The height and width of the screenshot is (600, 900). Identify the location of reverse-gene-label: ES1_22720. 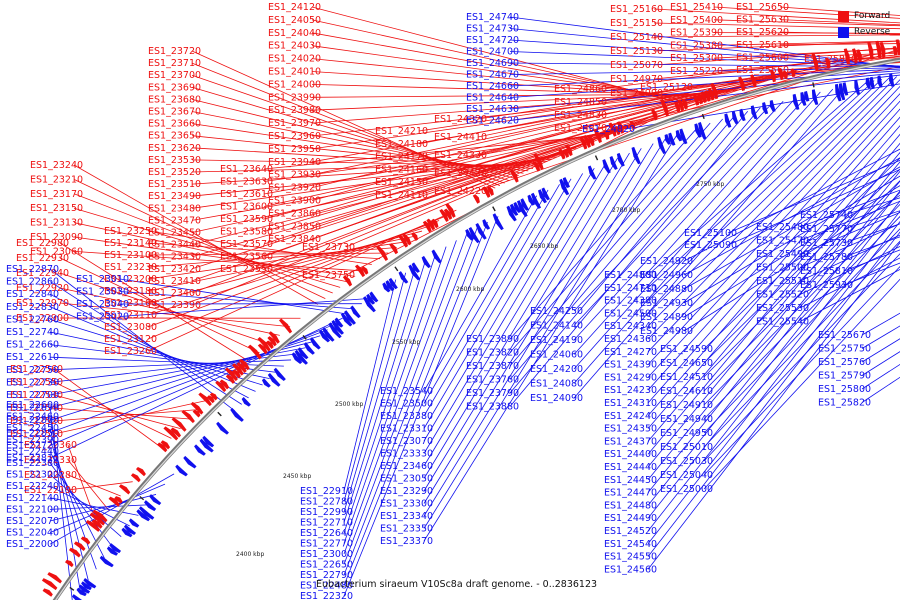
(32, 445).